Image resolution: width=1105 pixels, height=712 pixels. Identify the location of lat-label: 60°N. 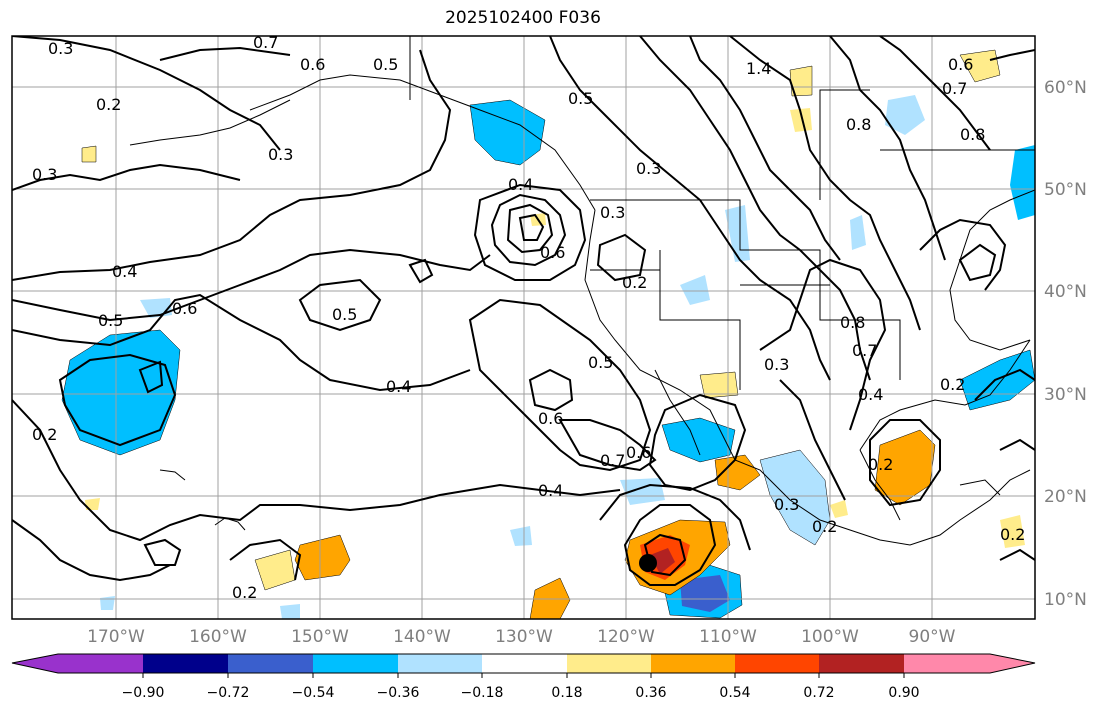
(1065, 88).